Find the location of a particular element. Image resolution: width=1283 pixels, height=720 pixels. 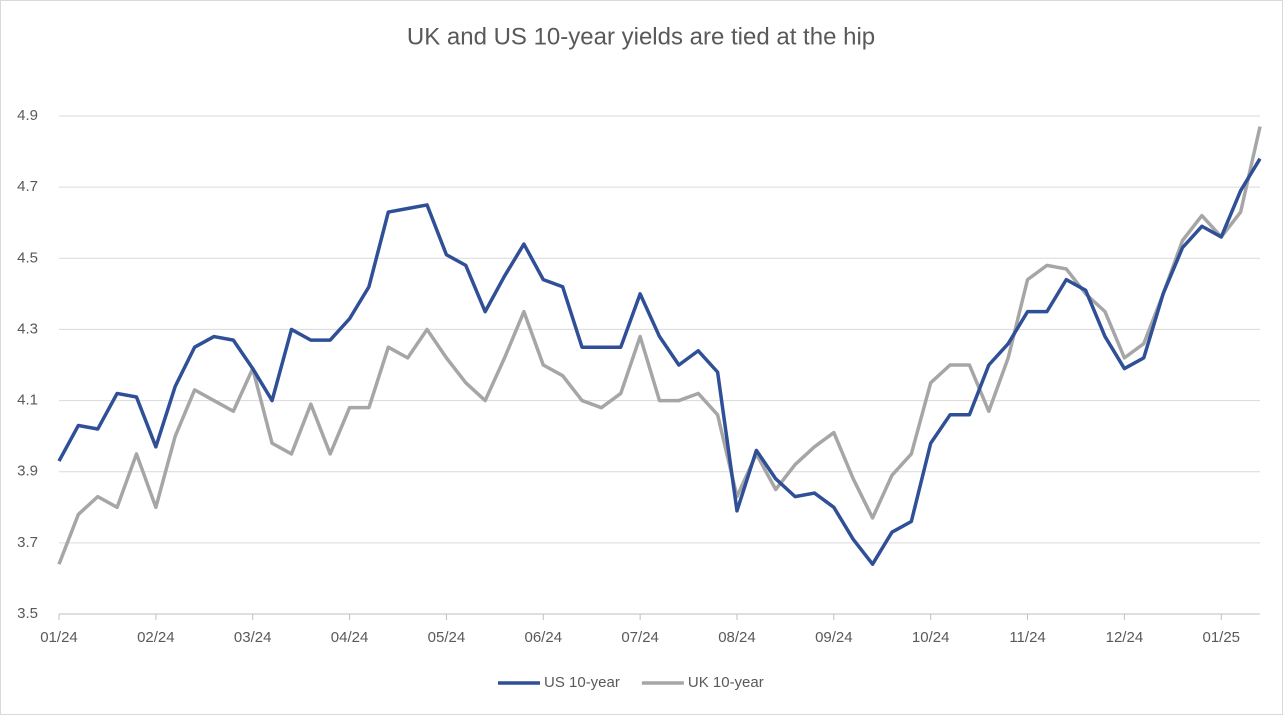

x-tick-label: 11/24 is located at coordinates (1027, 637).